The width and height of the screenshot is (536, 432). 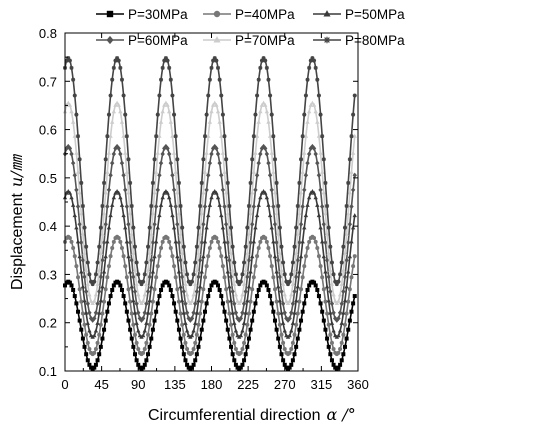 I want to click on legend-label: P=30MPa, so click(x=158, y=14).